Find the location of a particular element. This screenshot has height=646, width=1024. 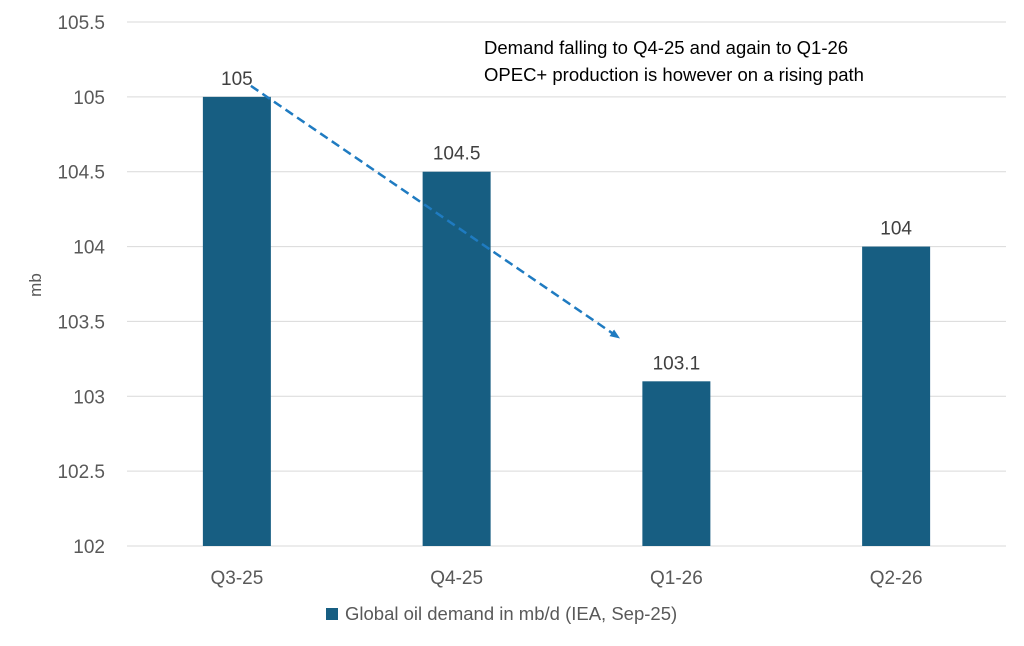

y-tick-label: 105.5 is located at coordinates (81, 23).